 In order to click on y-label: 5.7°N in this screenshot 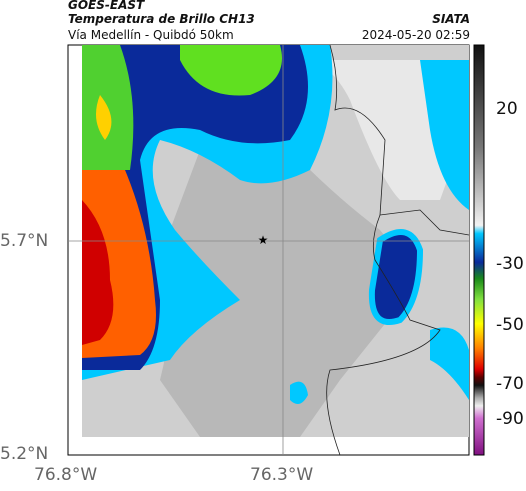, I will do `click(24, 241)`.